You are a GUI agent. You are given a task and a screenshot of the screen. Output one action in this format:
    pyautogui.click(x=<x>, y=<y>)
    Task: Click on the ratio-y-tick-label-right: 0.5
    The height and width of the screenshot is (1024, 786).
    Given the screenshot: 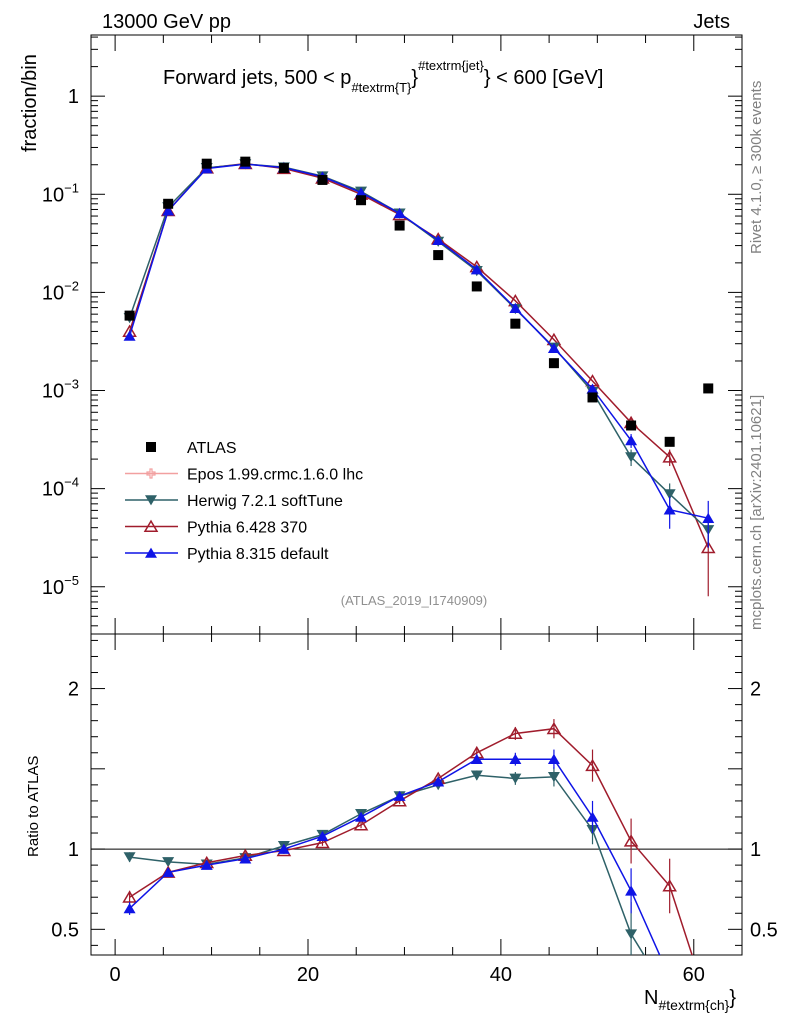 What is the action you would take?
    pyautogui.click(x=764, y=930)
    